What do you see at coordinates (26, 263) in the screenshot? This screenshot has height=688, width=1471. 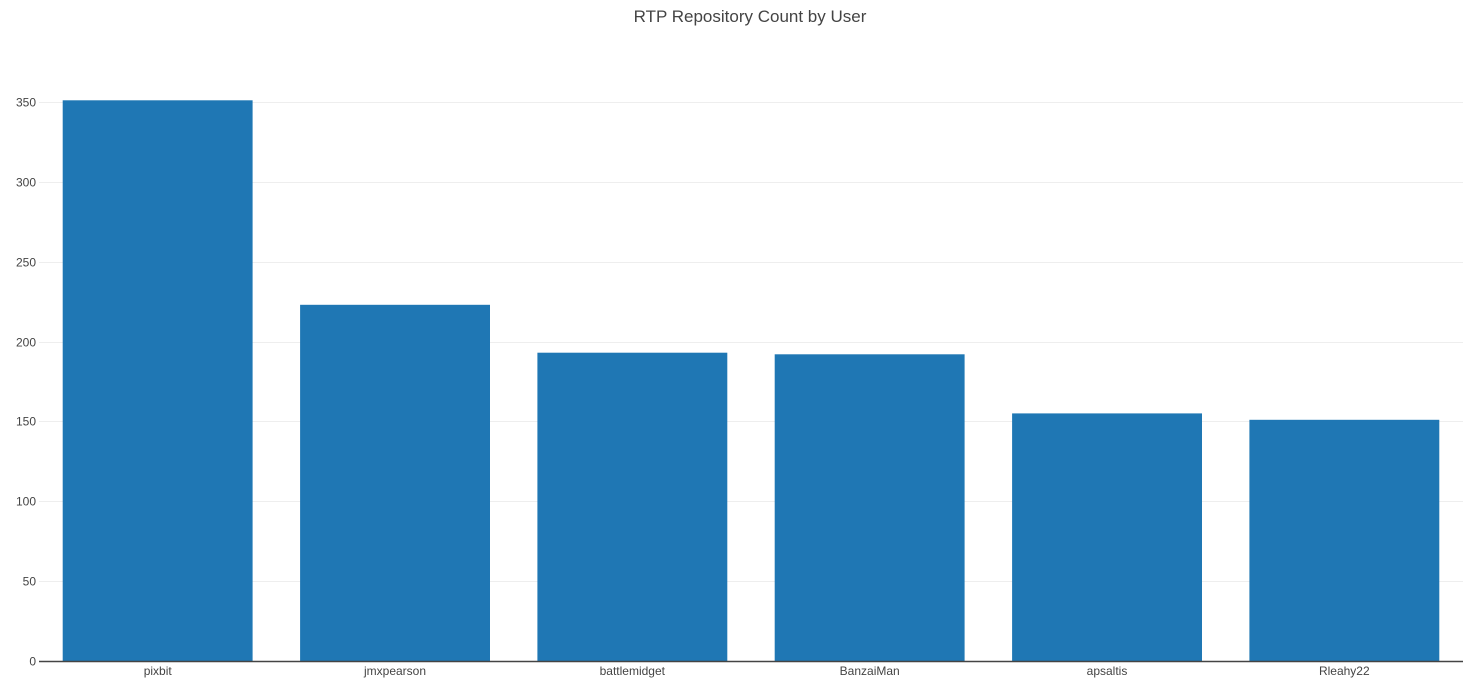 I see `y-tick-label: 250` at bounding box center [26, 263].